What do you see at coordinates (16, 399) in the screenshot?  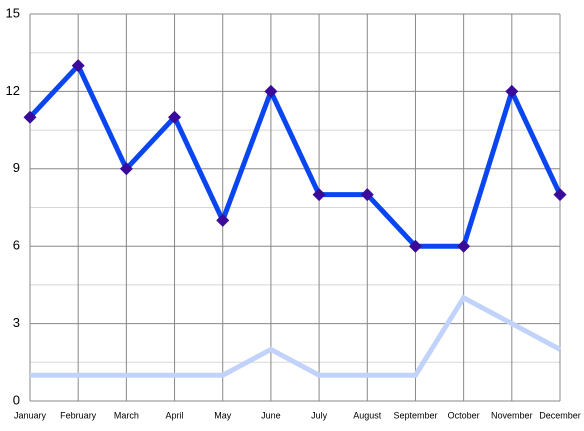 I see `y-tick-label: 0` at bounding box center [16, 399].